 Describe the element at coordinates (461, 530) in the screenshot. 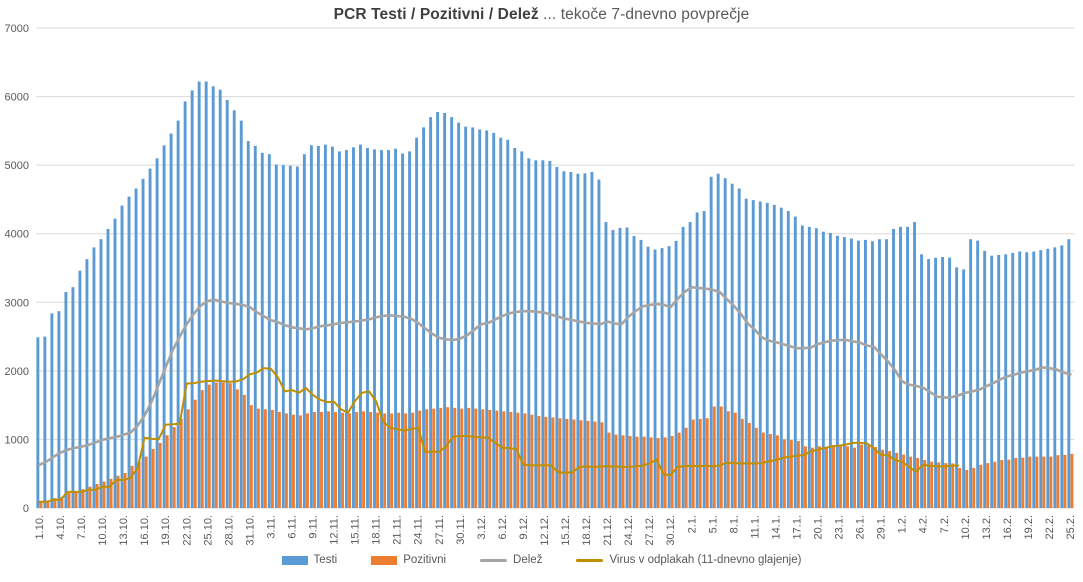

I see `svg-text: 30.11.` at that location.